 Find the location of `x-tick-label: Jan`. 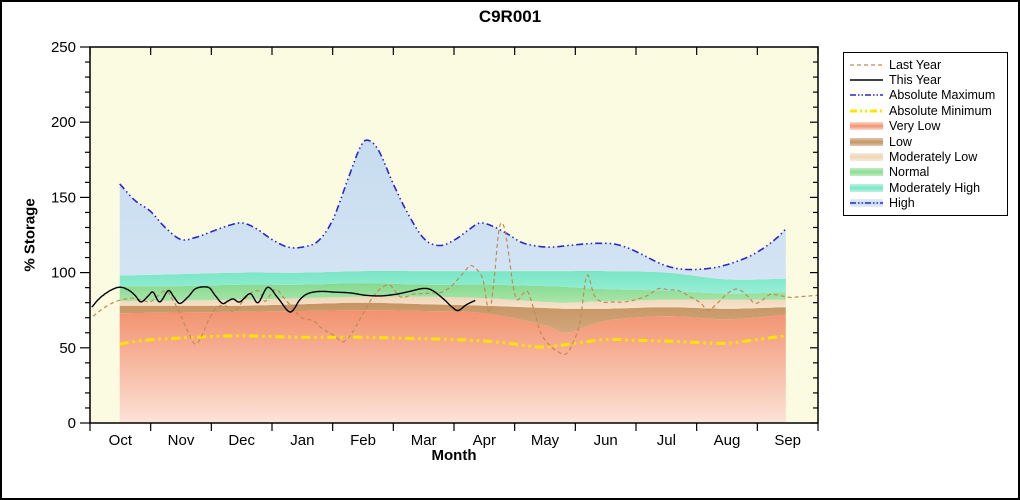

x-tick-label: Jan is located at coordinates (302, 440).